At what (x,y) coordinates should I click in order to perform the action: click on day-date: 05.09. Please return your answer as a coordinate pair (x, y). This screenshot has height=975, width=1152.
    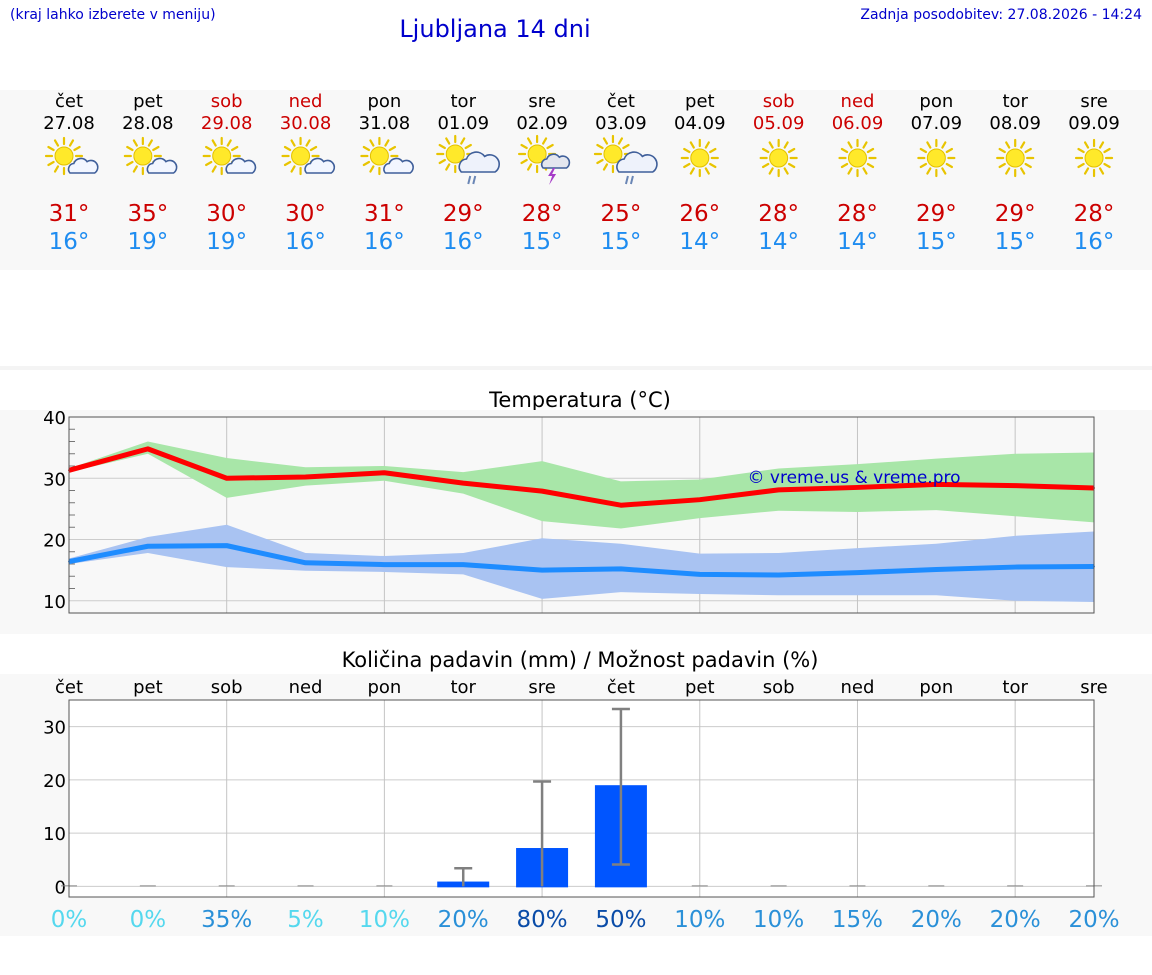
    Looking at the image, I should click on (779, 123).